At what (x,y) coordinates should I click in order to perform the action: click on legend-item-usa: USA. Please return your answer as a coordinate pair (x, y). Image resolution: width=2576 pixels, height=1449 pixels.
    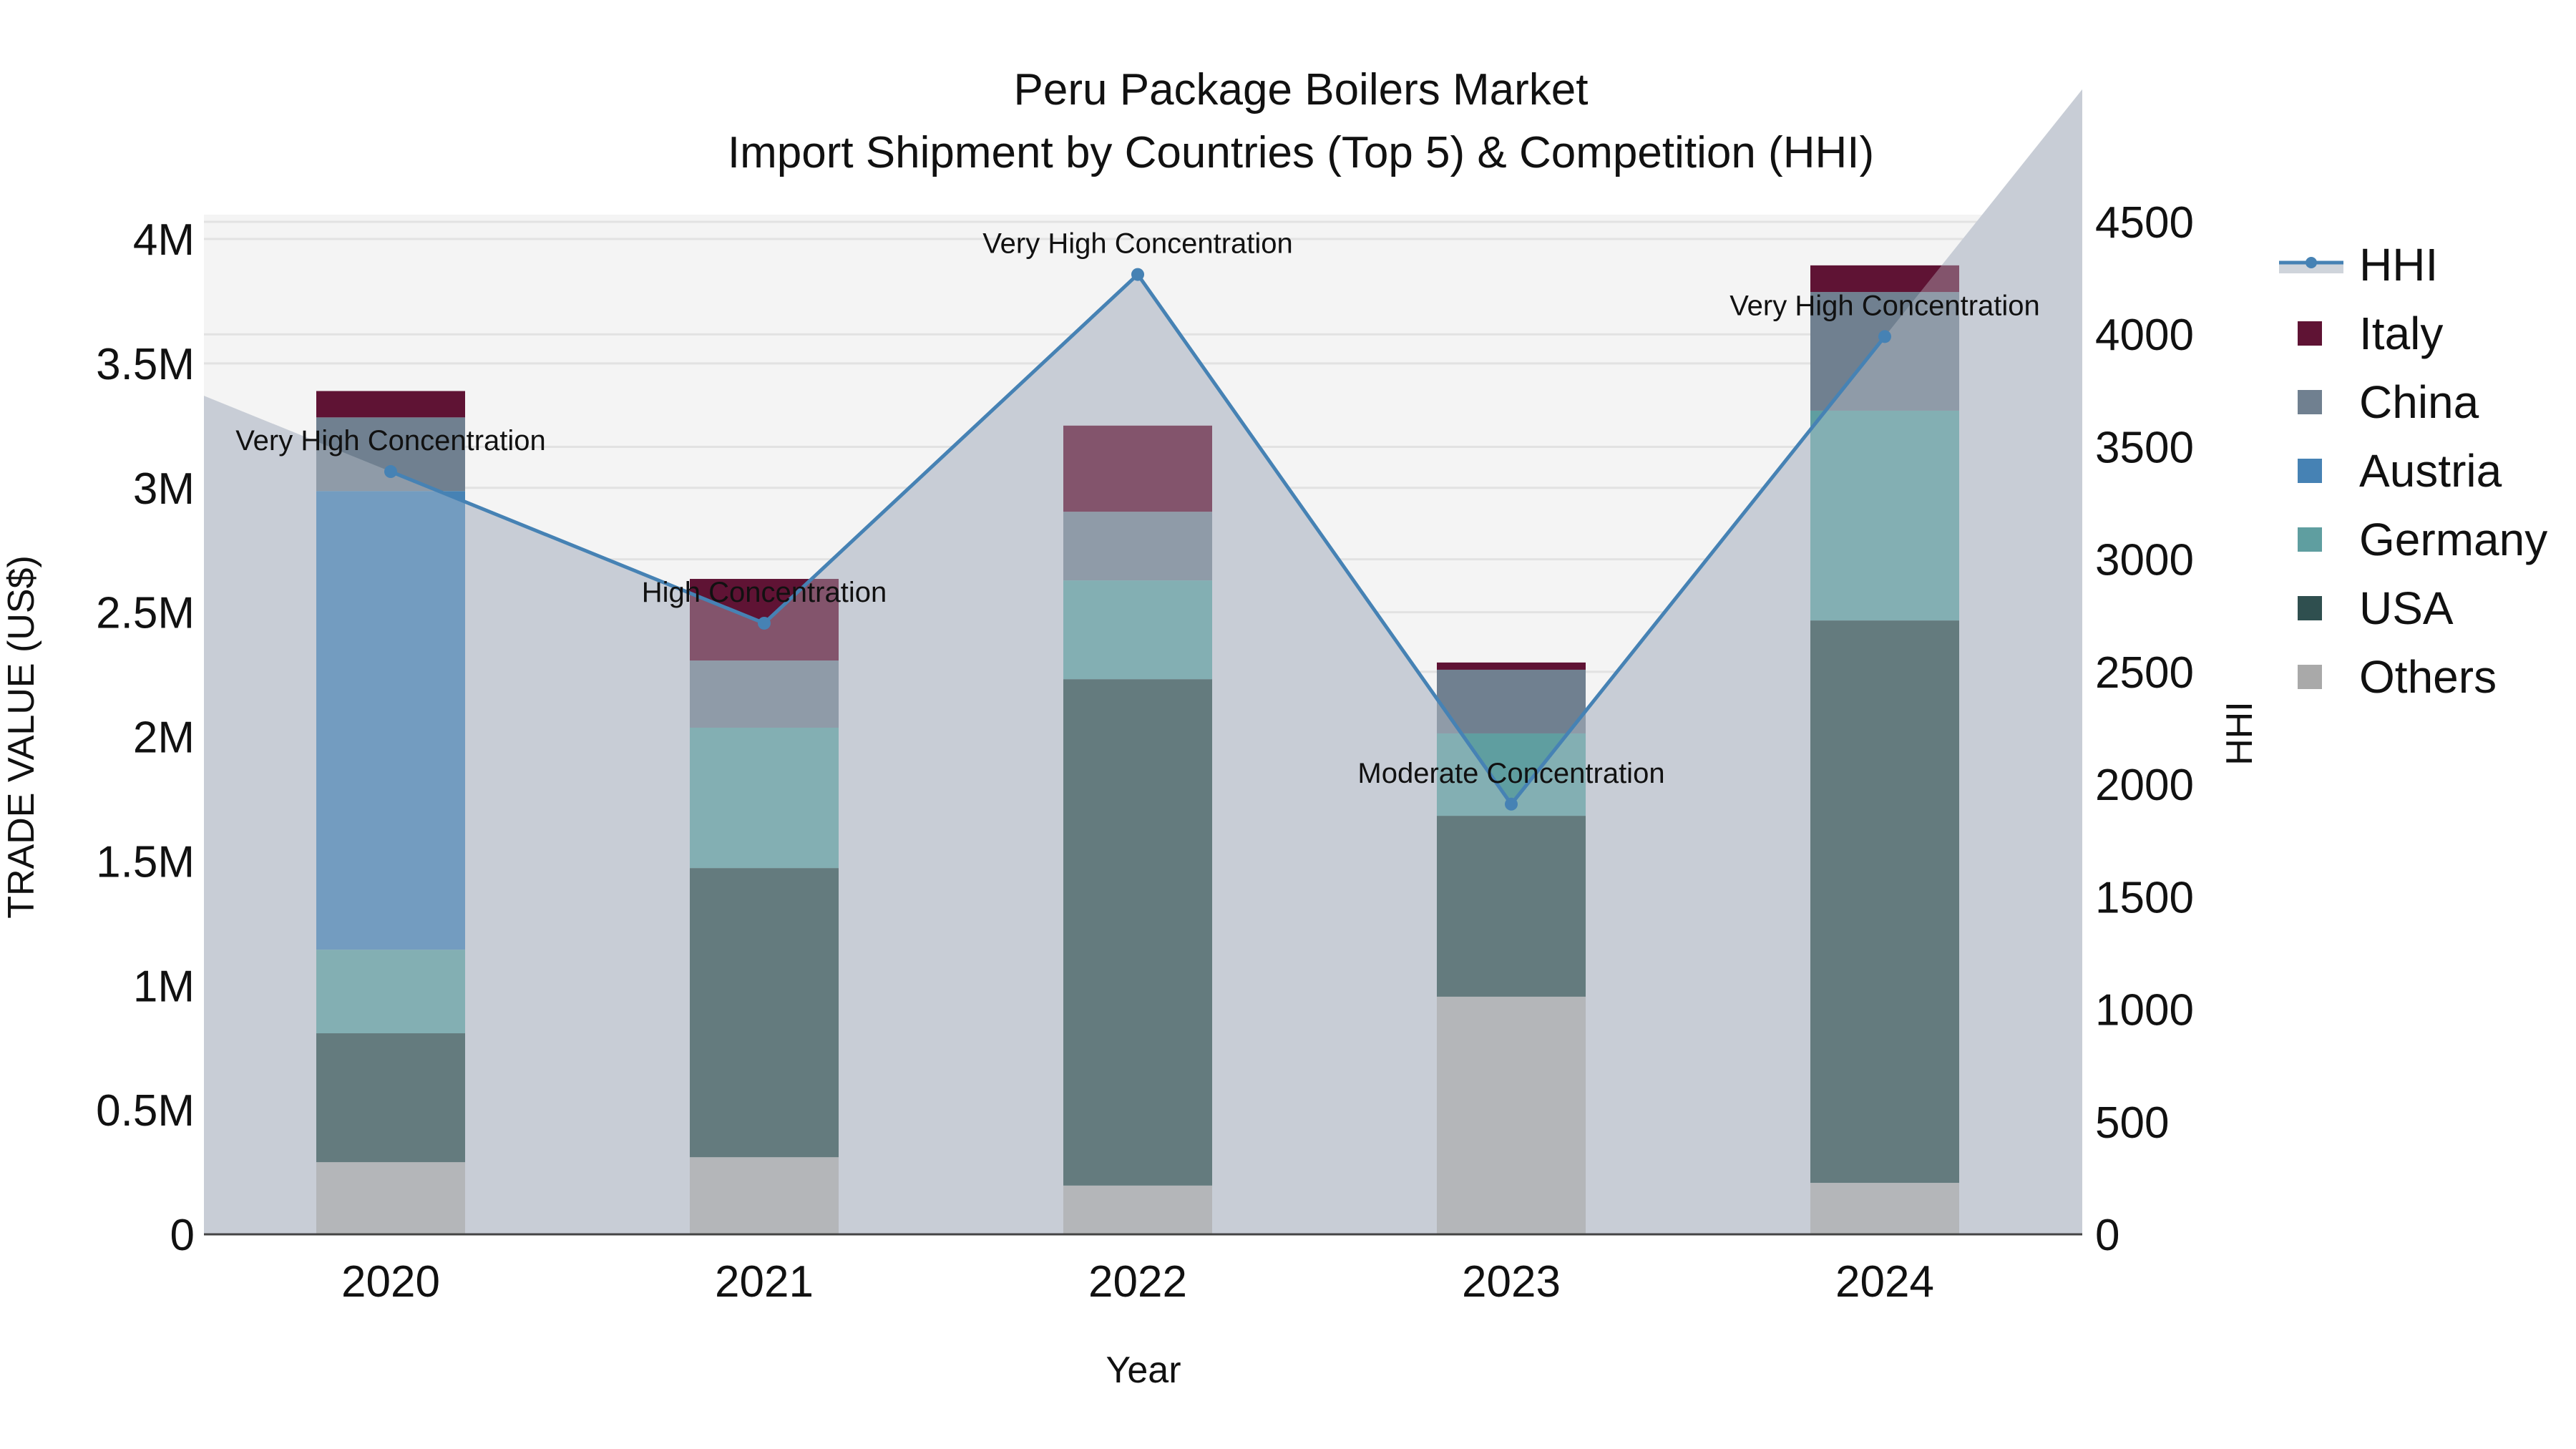
    Looking at the image, I should click on (2413, 608).